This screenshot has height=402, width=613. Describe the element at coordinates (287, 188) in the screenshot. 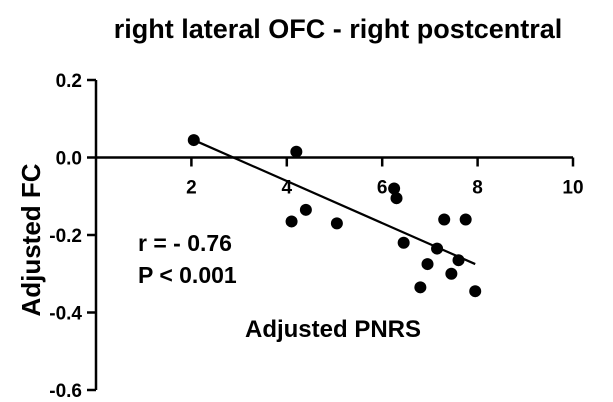

I see `x-tick-label: 4` at that location.